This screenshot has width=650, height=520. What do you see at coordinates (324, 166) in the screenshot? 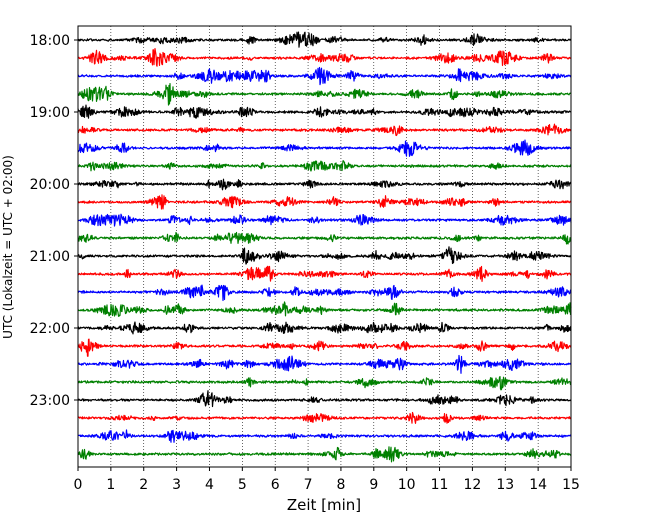
I see `trace-1945` at bounding box center [324, 166].